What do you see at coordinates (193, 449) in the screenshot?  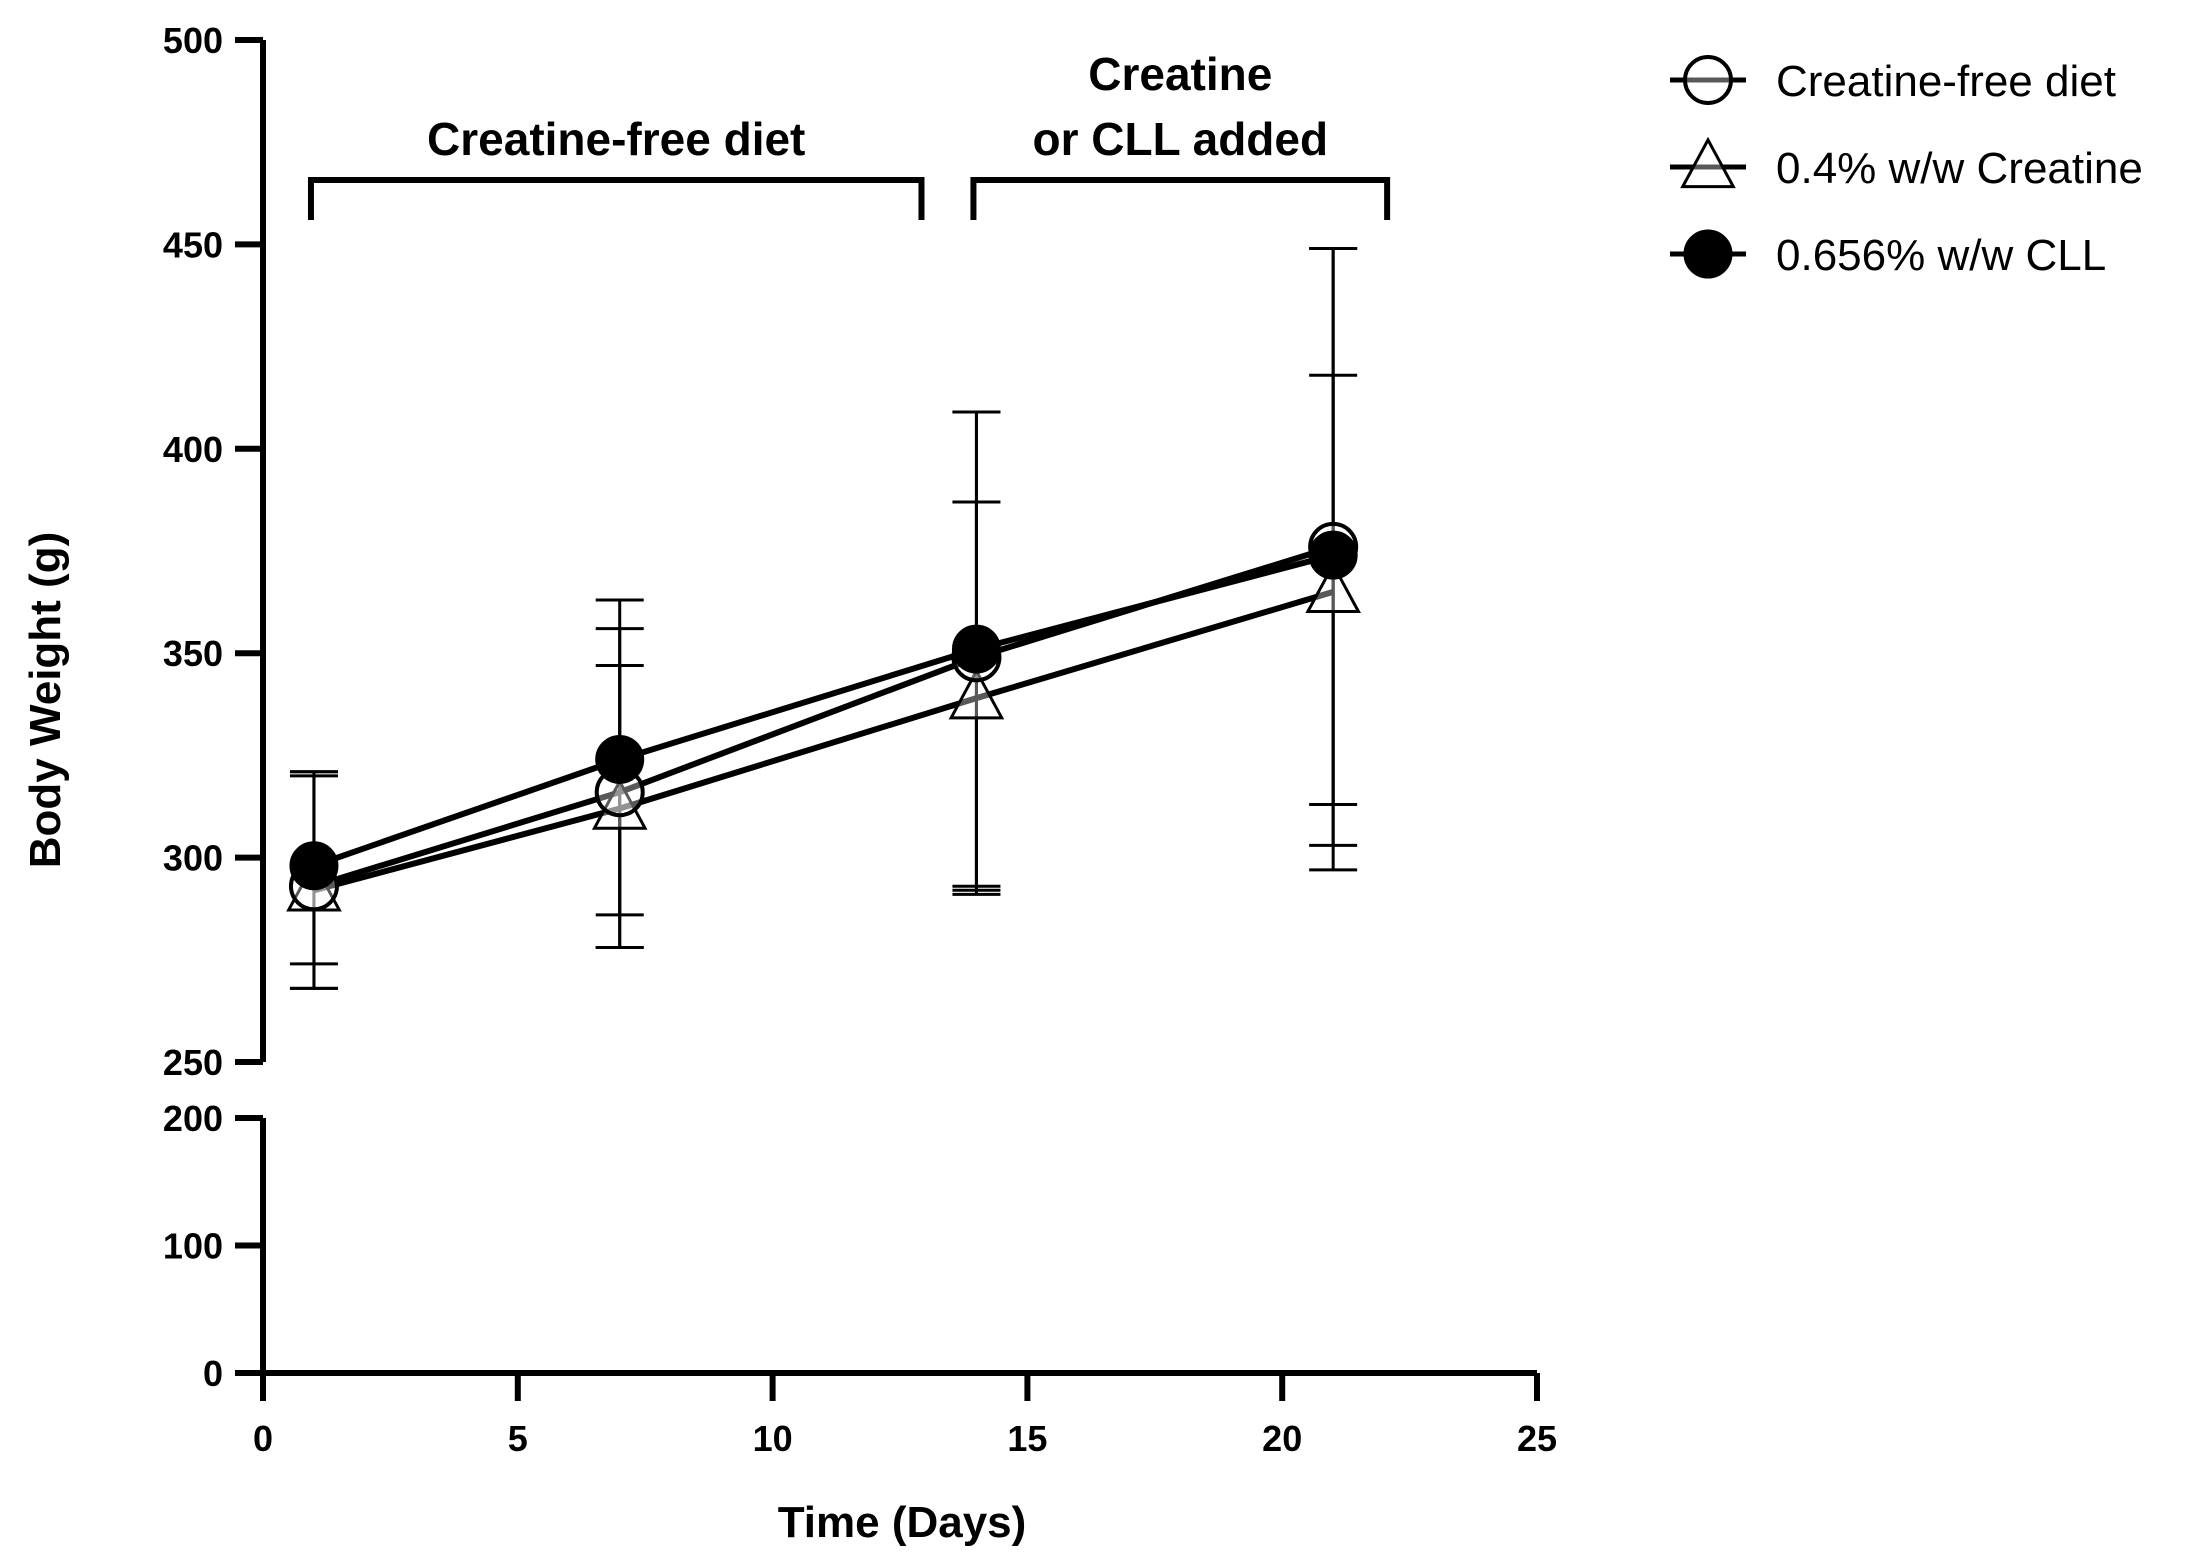 I see `y-tick-label: 400` at bounding box center [193, 449].